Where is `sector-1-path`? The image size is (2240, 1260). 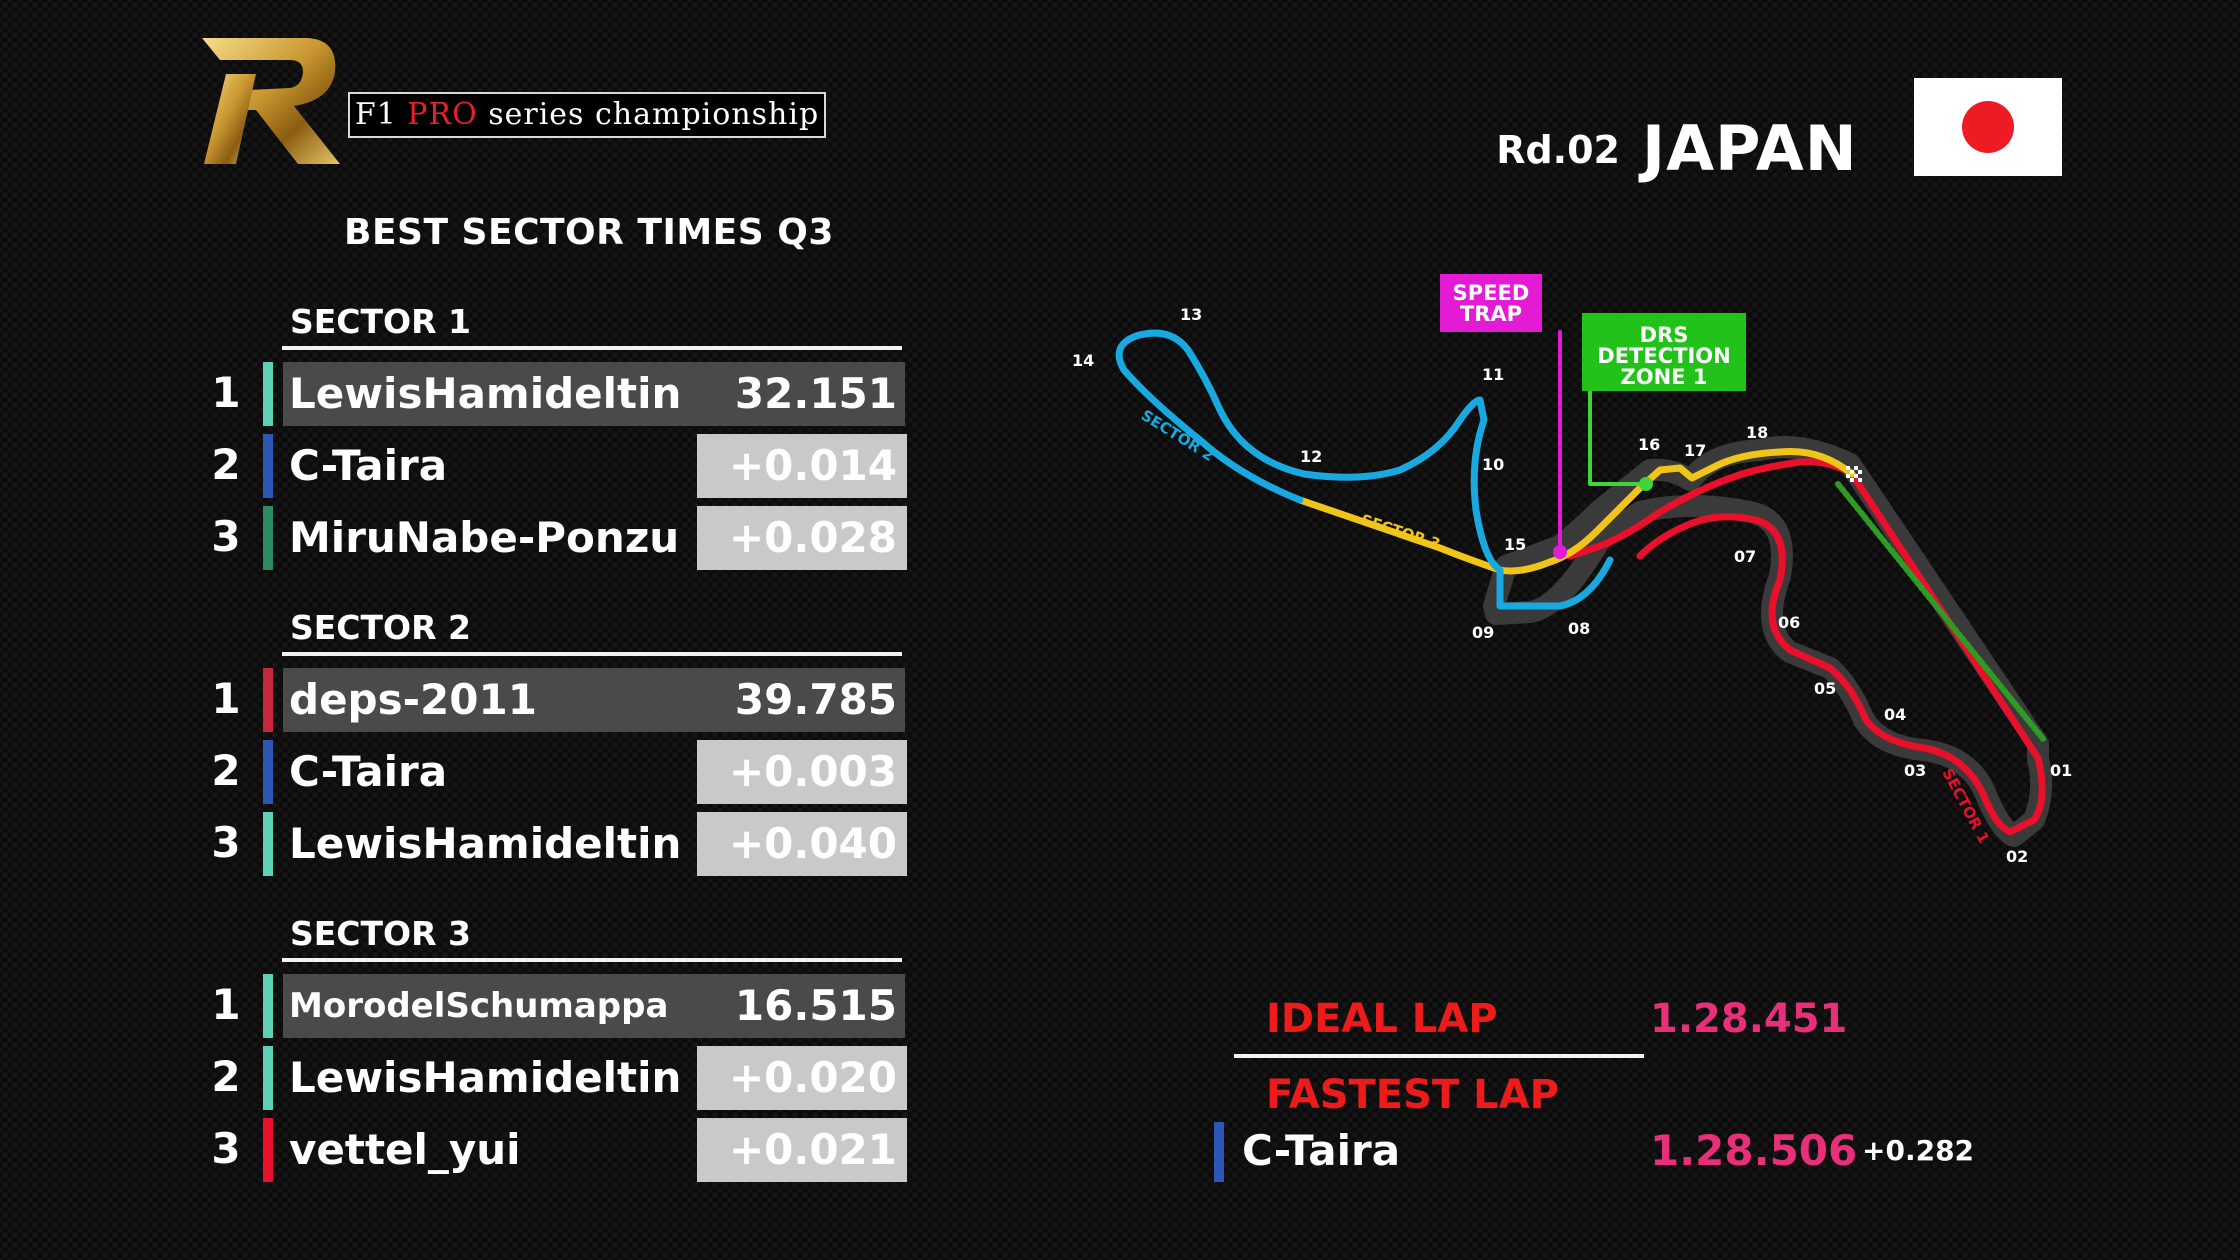 sector-1-path is located at coordinates (1804, 610).